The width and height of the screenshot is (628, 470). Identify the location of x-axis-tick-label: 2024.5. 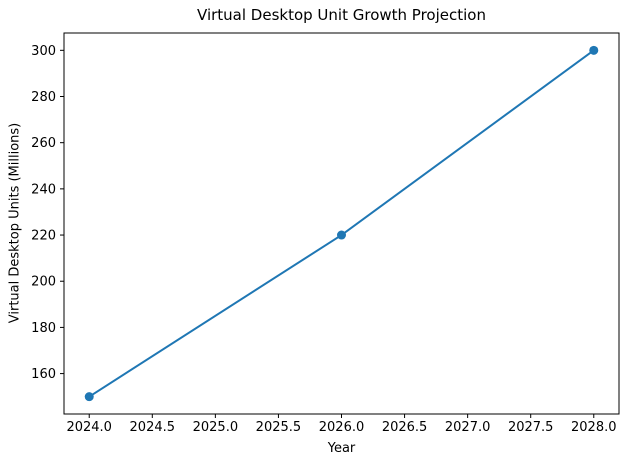
(153, 427).